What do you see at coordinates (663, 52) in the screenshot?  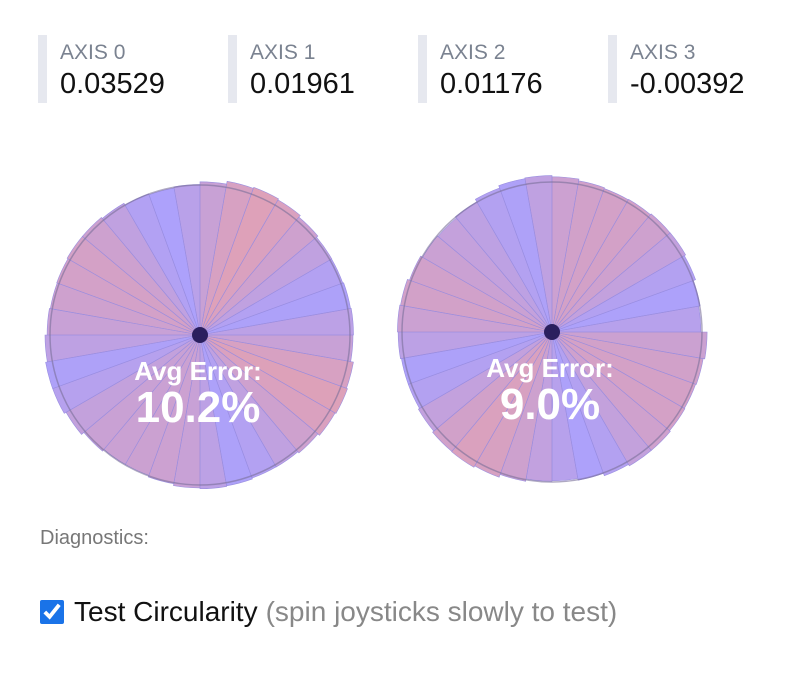 I see `axis-label: AXIS 3` at bounding box center [663, 52].